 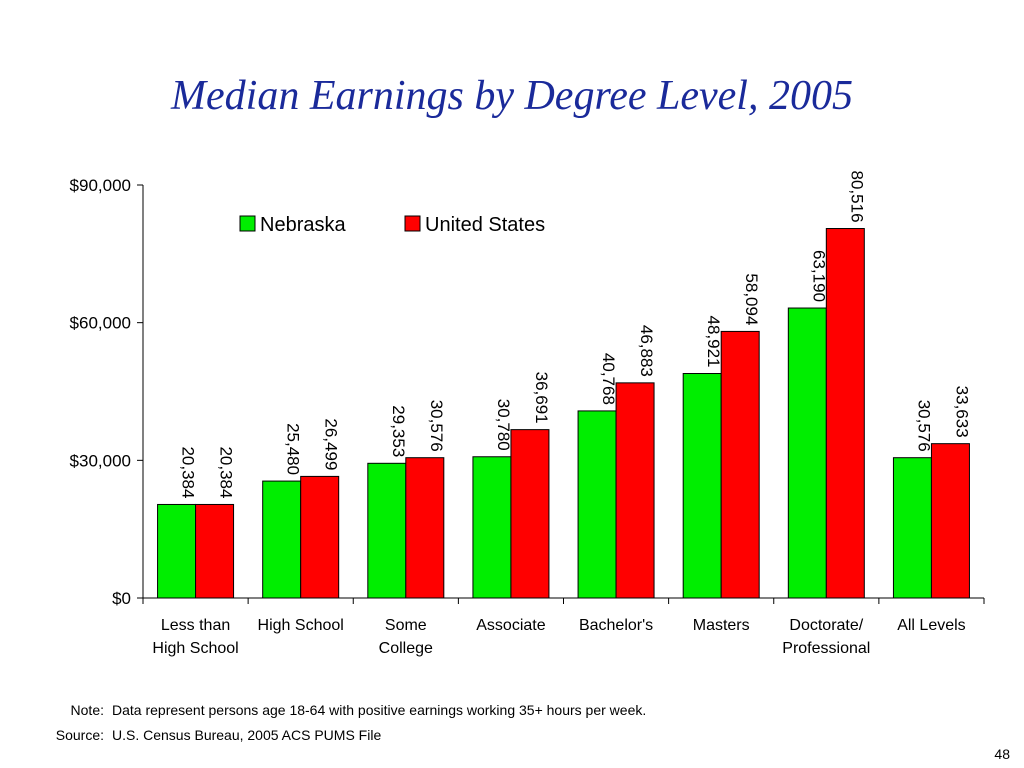 What do you see at coordinates (608, 379) in the screenshot?
I see `data-label: 40,768` at bounding box center [608, 379].